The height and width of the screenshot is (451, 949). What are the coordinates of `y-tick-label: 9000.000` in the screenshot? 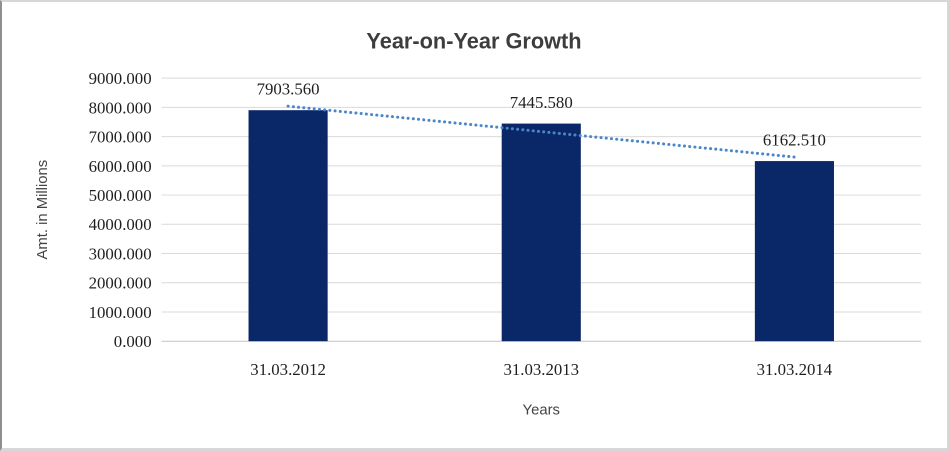 It's located at (120, 78).